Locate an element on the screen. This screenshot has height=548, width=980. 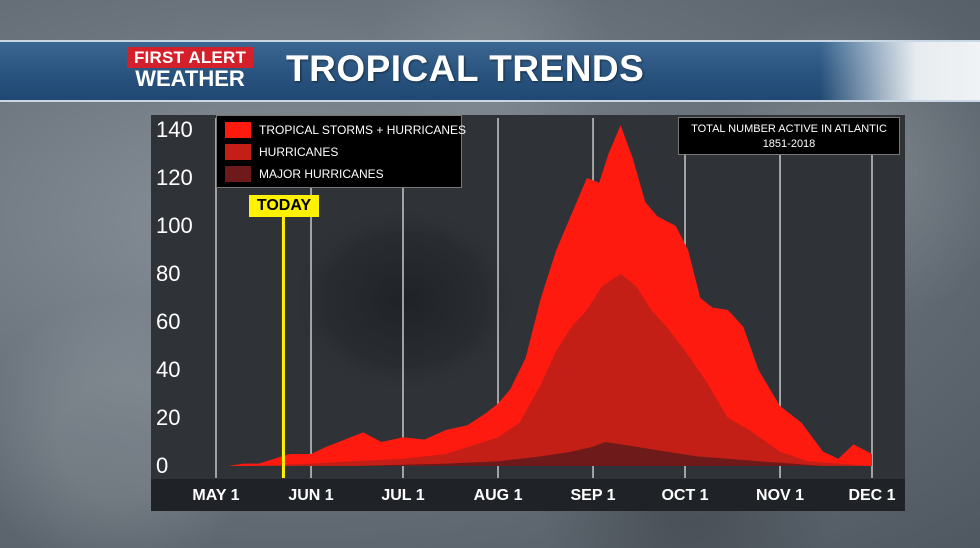
legend-label-storms: TROPICAL STORMS + HURRICANES is located at coordinates (363, 130).